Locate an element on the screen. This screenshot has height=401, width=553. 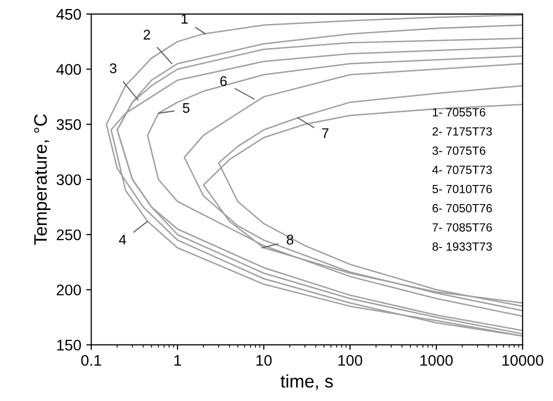
annotation: 7- 7085T76 is located at coordinates (462, 227).